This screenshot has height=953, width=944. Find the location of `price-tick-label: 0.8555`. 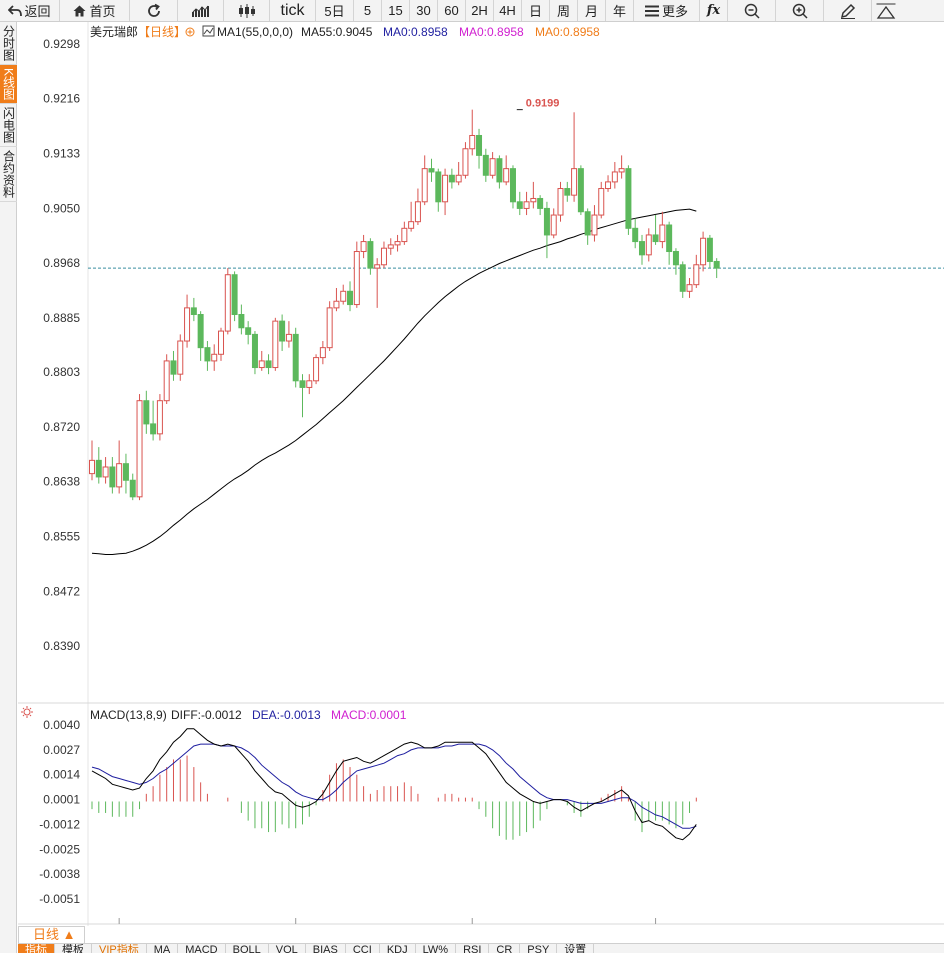

price-tick-label: 0.8555 is located at coordinates (61, 537).